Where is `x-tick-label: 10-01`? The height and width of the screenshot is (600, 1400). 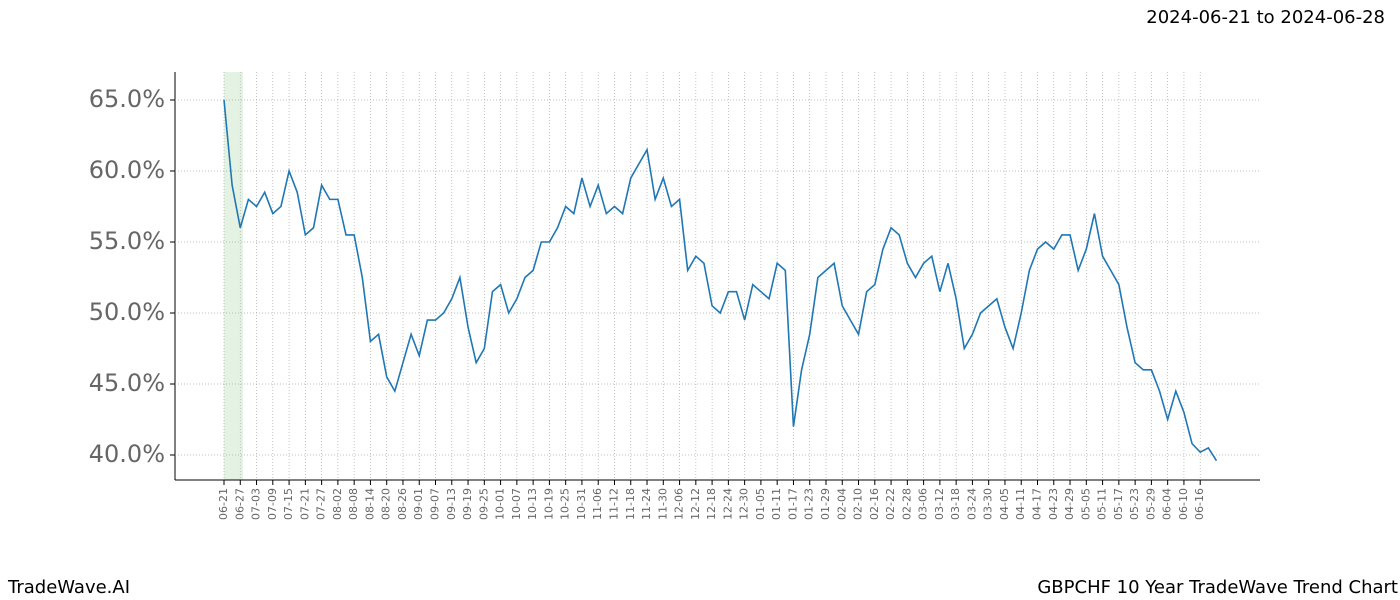
x-tick-label: 10-01 is located at coordinates (500, 504).